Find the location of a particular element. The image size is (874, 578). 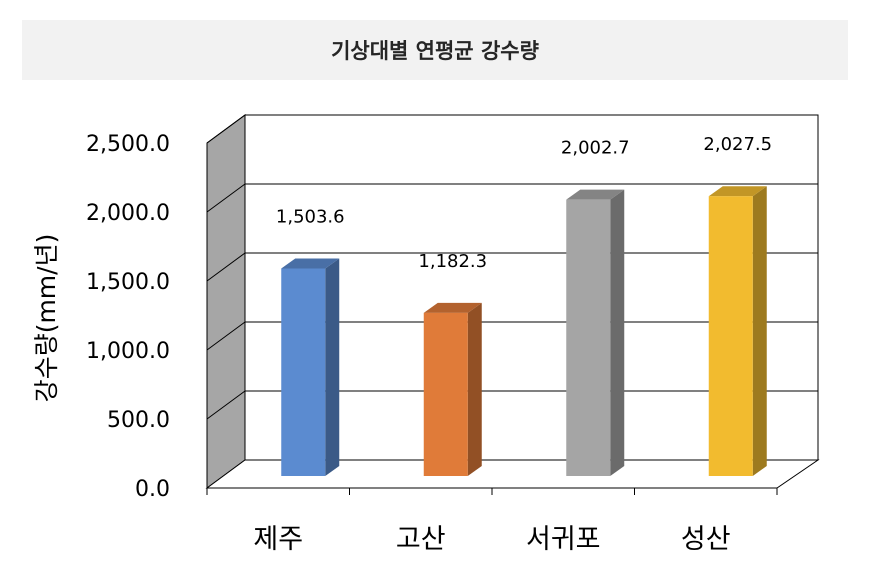

y-tick-label: 1,500.0 is located at coordinates (128, 282).